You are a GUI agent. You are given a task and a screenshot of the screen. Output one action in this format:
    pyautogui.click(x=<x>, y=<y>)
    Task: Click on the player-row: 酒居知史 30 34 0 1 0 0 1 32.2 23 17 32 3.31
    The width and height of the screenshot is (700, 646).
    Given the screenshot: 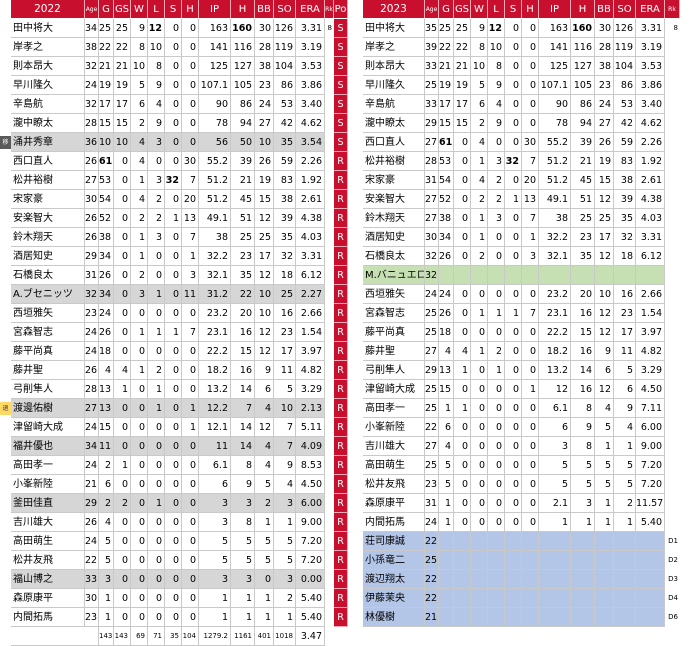 What is the action you would take?
    pyautogui.click(x=521, y=237)
    